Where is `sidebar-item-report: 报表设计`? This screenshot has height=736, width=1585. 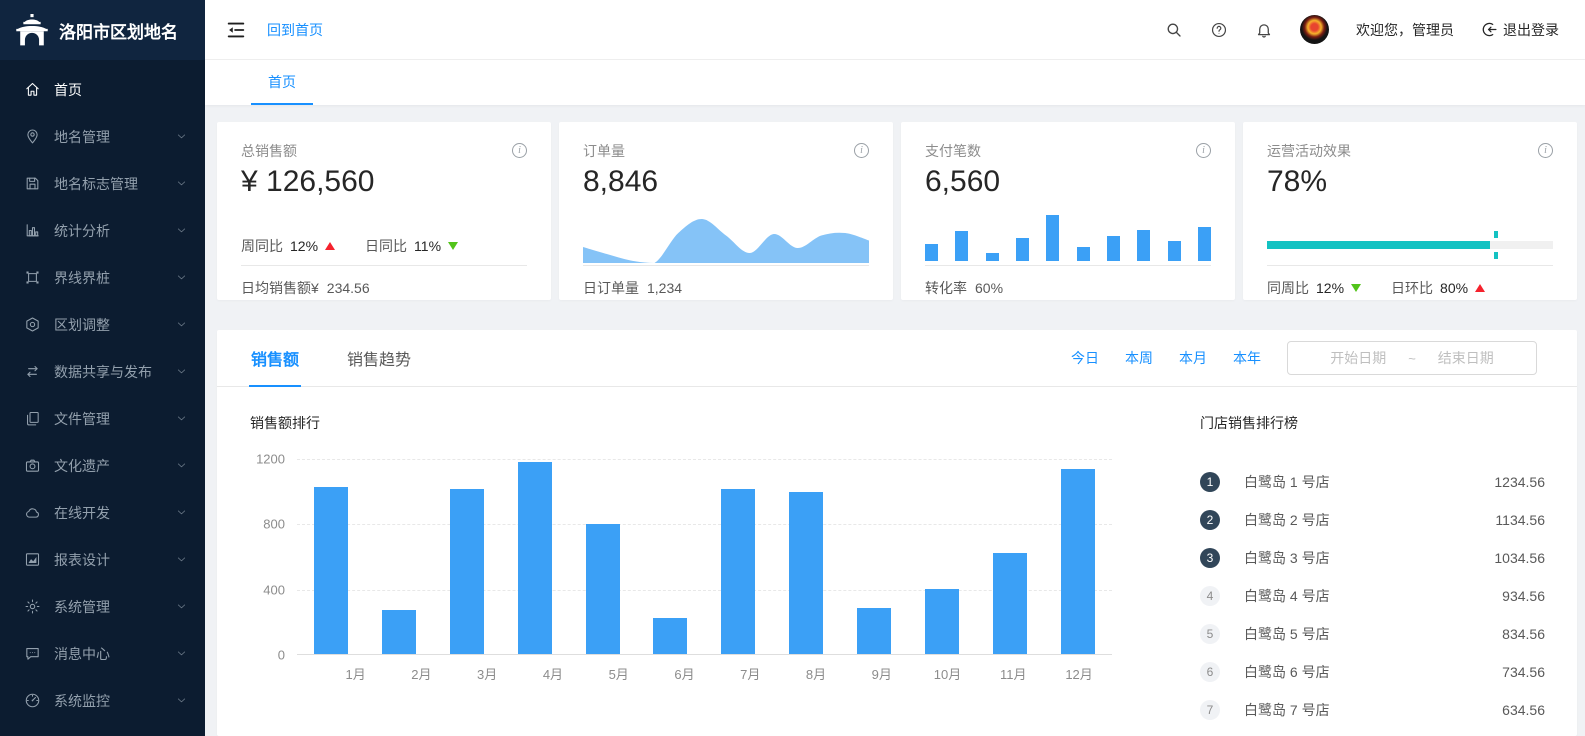 sidebar-item-report: 报表设计 is located at coordinates (102, 559).